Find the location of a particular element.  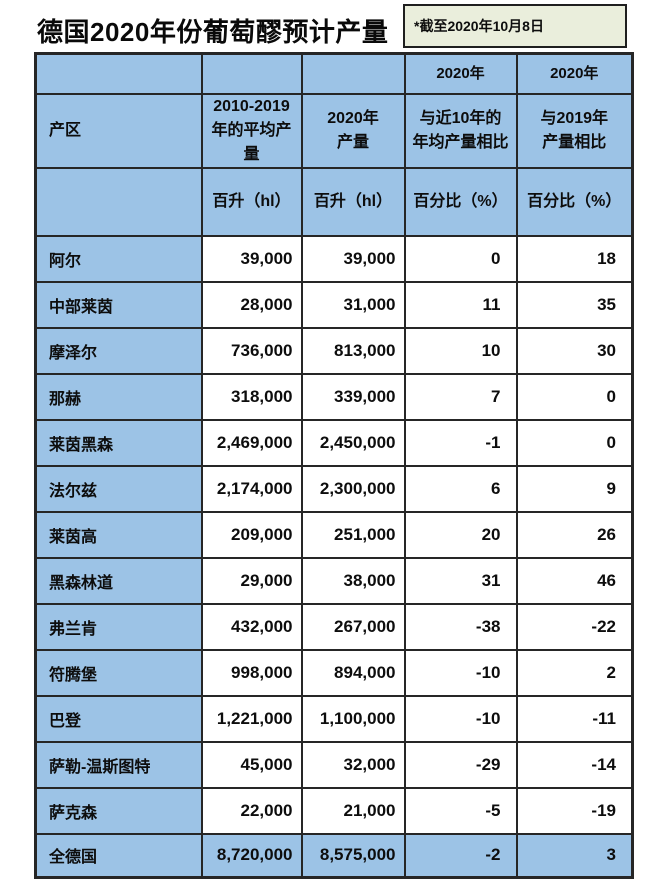

page-title: 德国2020年份葡萄醪预计产量 is located at coordinates (213, 32).